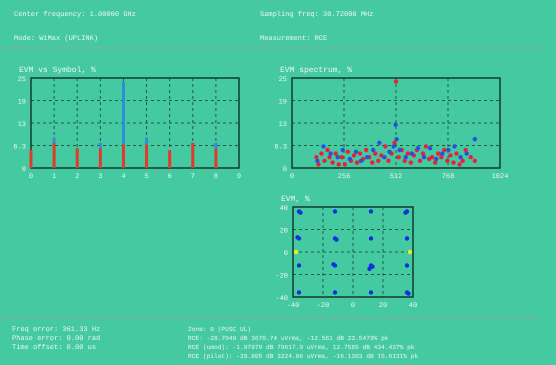  Describe the element at coordinates (57, 70) in the screenshot. I see `chart-title: EVM vs Symbol, %` at that location.